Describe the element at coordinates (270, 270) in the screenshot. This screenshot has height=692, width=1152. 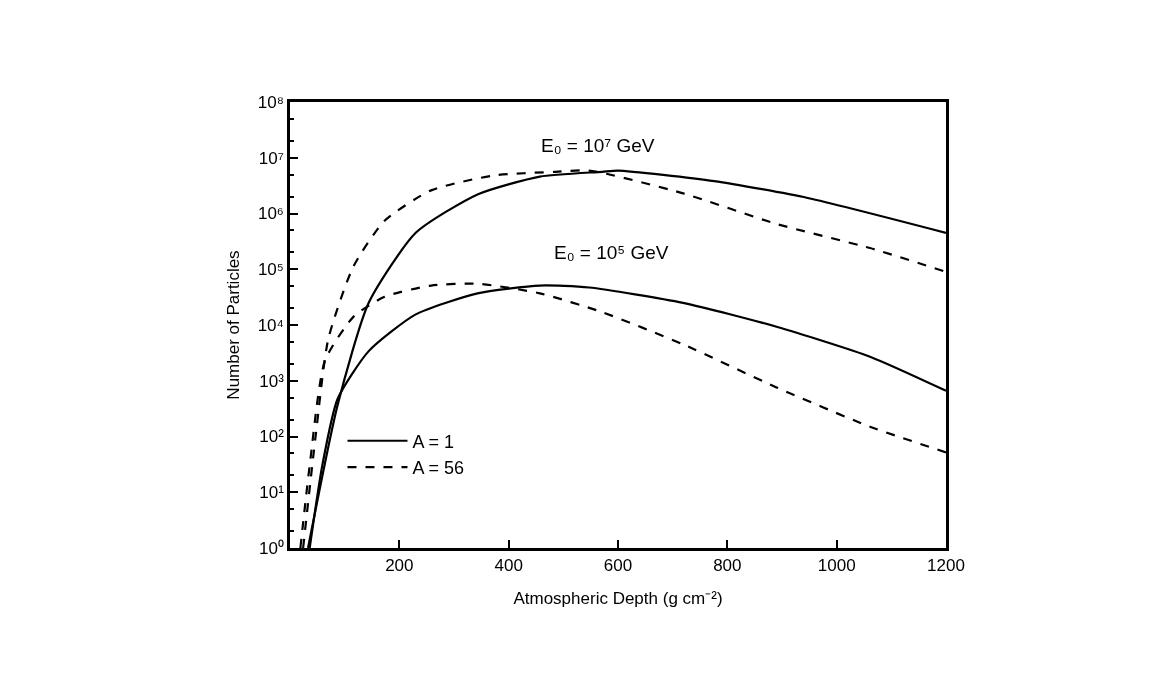
I see `y-tick-label: 10⁵` at that location.